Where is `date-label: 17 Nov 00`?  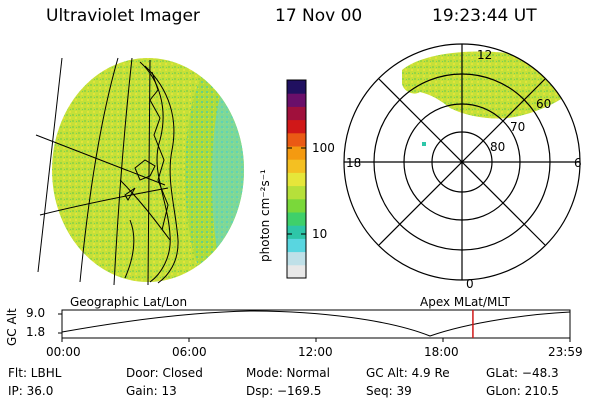 date-label: 17 Nov 00 is located at coordinates (319, 16).